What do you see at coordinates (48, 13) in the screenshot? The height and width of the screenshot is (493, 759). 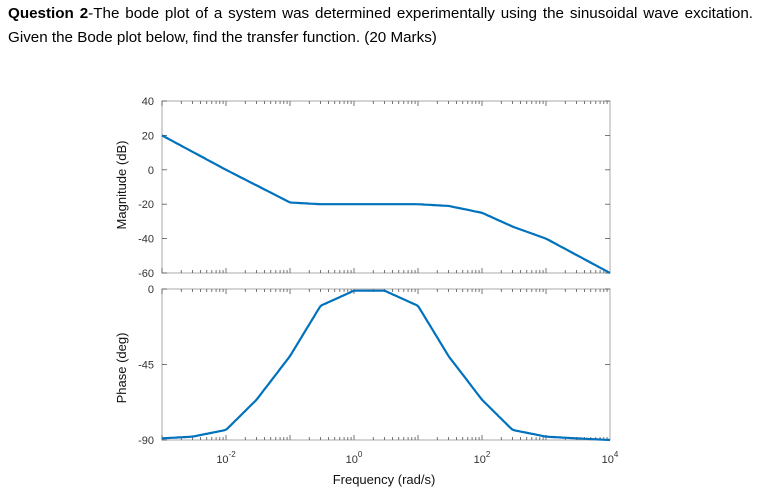 I see `question-label: Question 2` at bounding box center [48, 13].